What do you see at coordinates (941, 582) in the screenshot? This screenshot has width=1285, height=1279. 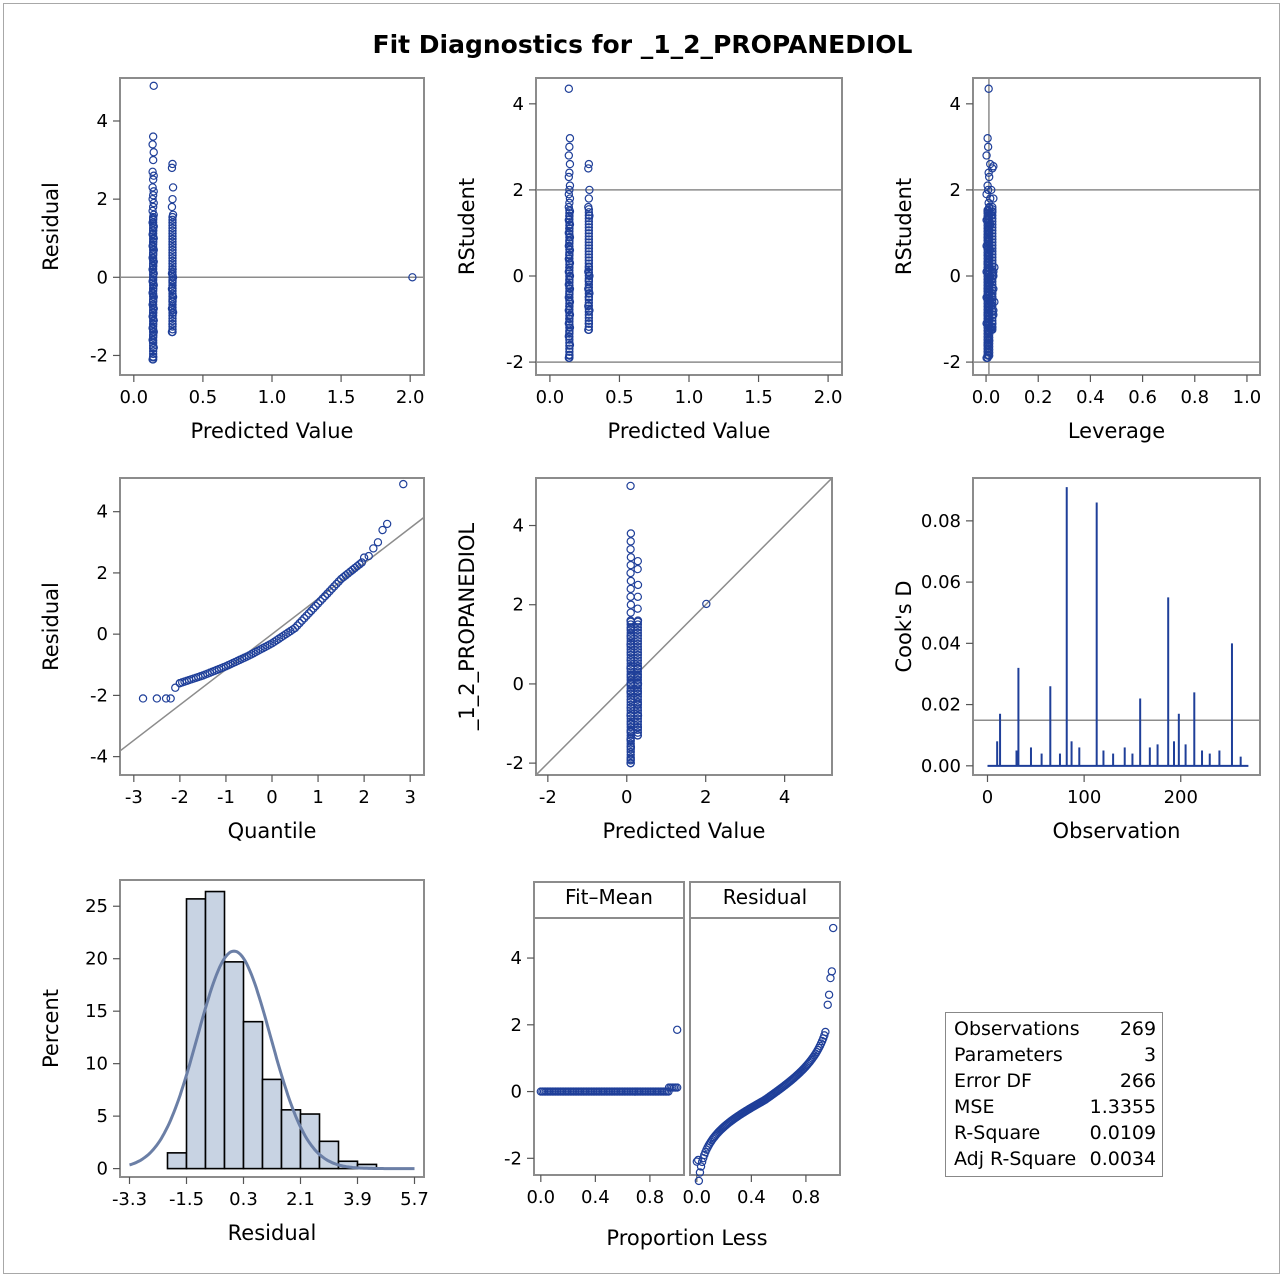 I see `y-tick-label: 0.06` at bounding box center [941, 582].